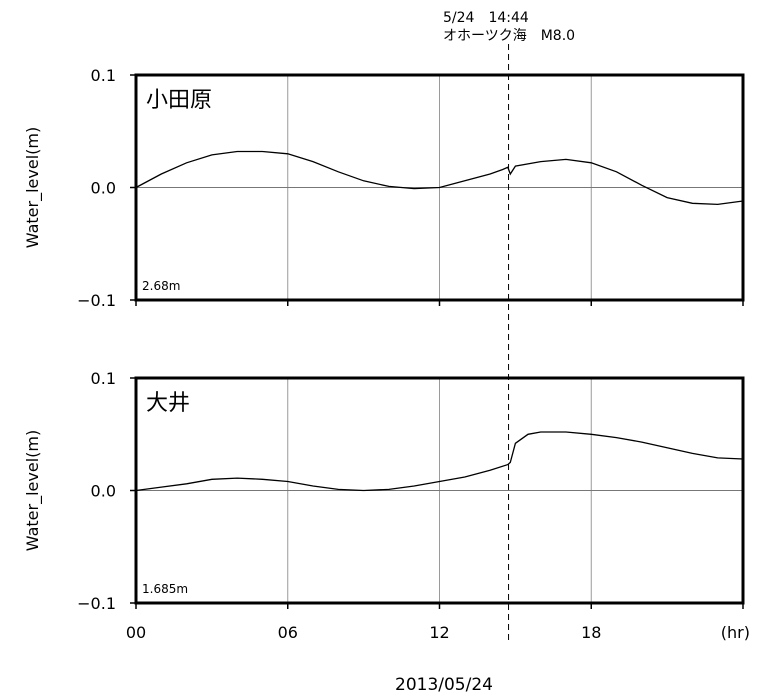 The height and width of the screenshot is (700, 768). What do you see at coordinates (179, 100) in the screenshot?
I see `station-name: 小田原` at bounding box center [179, 100].